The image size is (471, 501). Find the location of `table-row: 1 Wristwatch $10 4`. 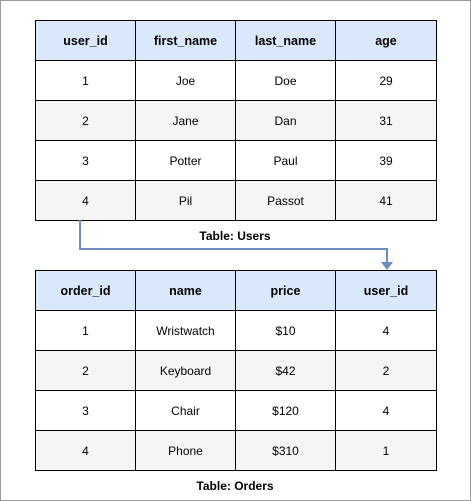

table-row: 1 Wristwatch $10 4 is located at coordinates (236, 331).